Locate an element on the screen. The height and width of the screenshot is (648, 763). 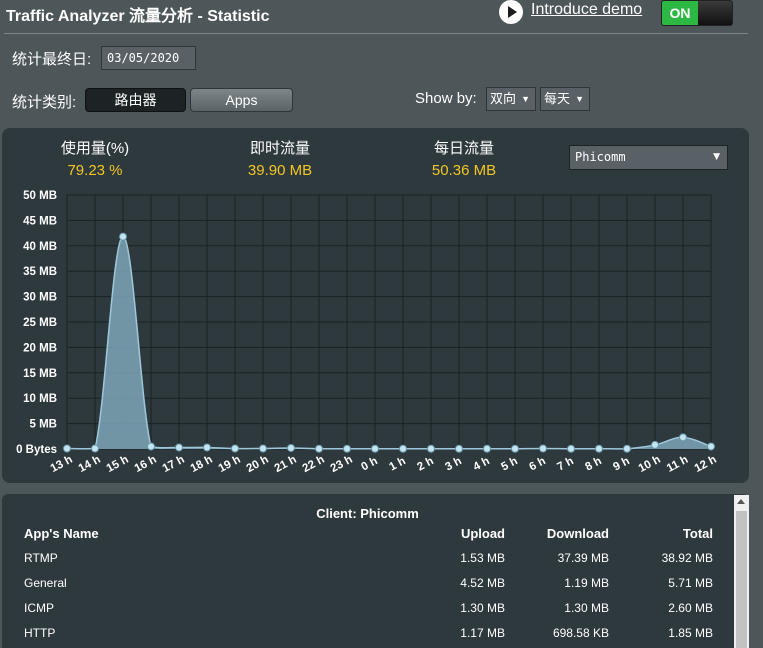
end-date-input: 03/05/2020 is located at coordinates (148, 58).